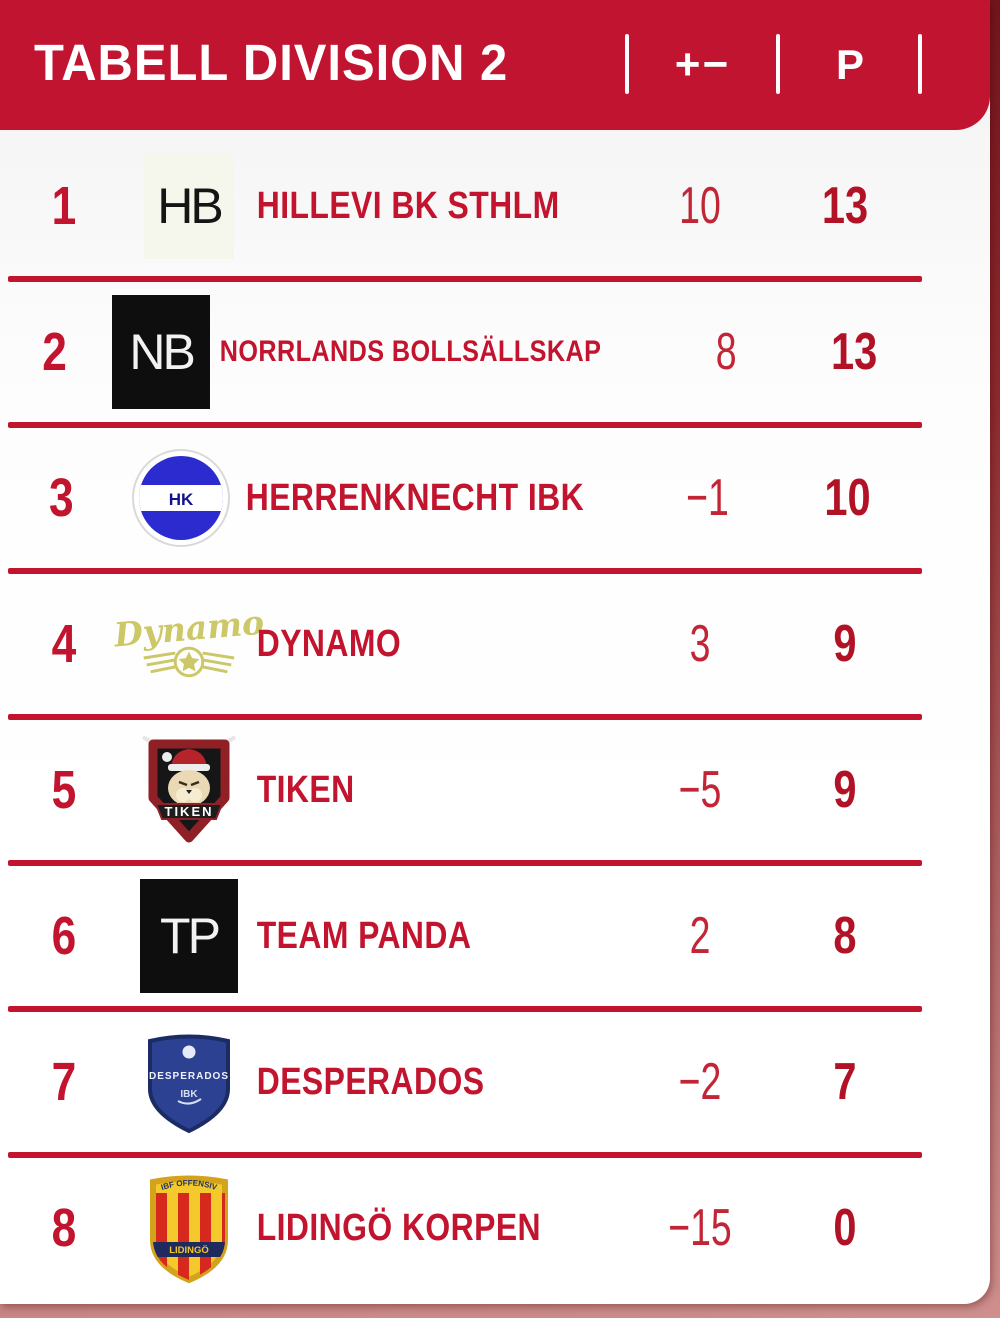 The height and width of the screenshot is (1318, 1000). What do you see at coordinates (495, 1082) in the screenshot?
I see `table-row: 7 DESPERADOS IBK DESPERADOS −2 7` at bounding box center [495, 1082].